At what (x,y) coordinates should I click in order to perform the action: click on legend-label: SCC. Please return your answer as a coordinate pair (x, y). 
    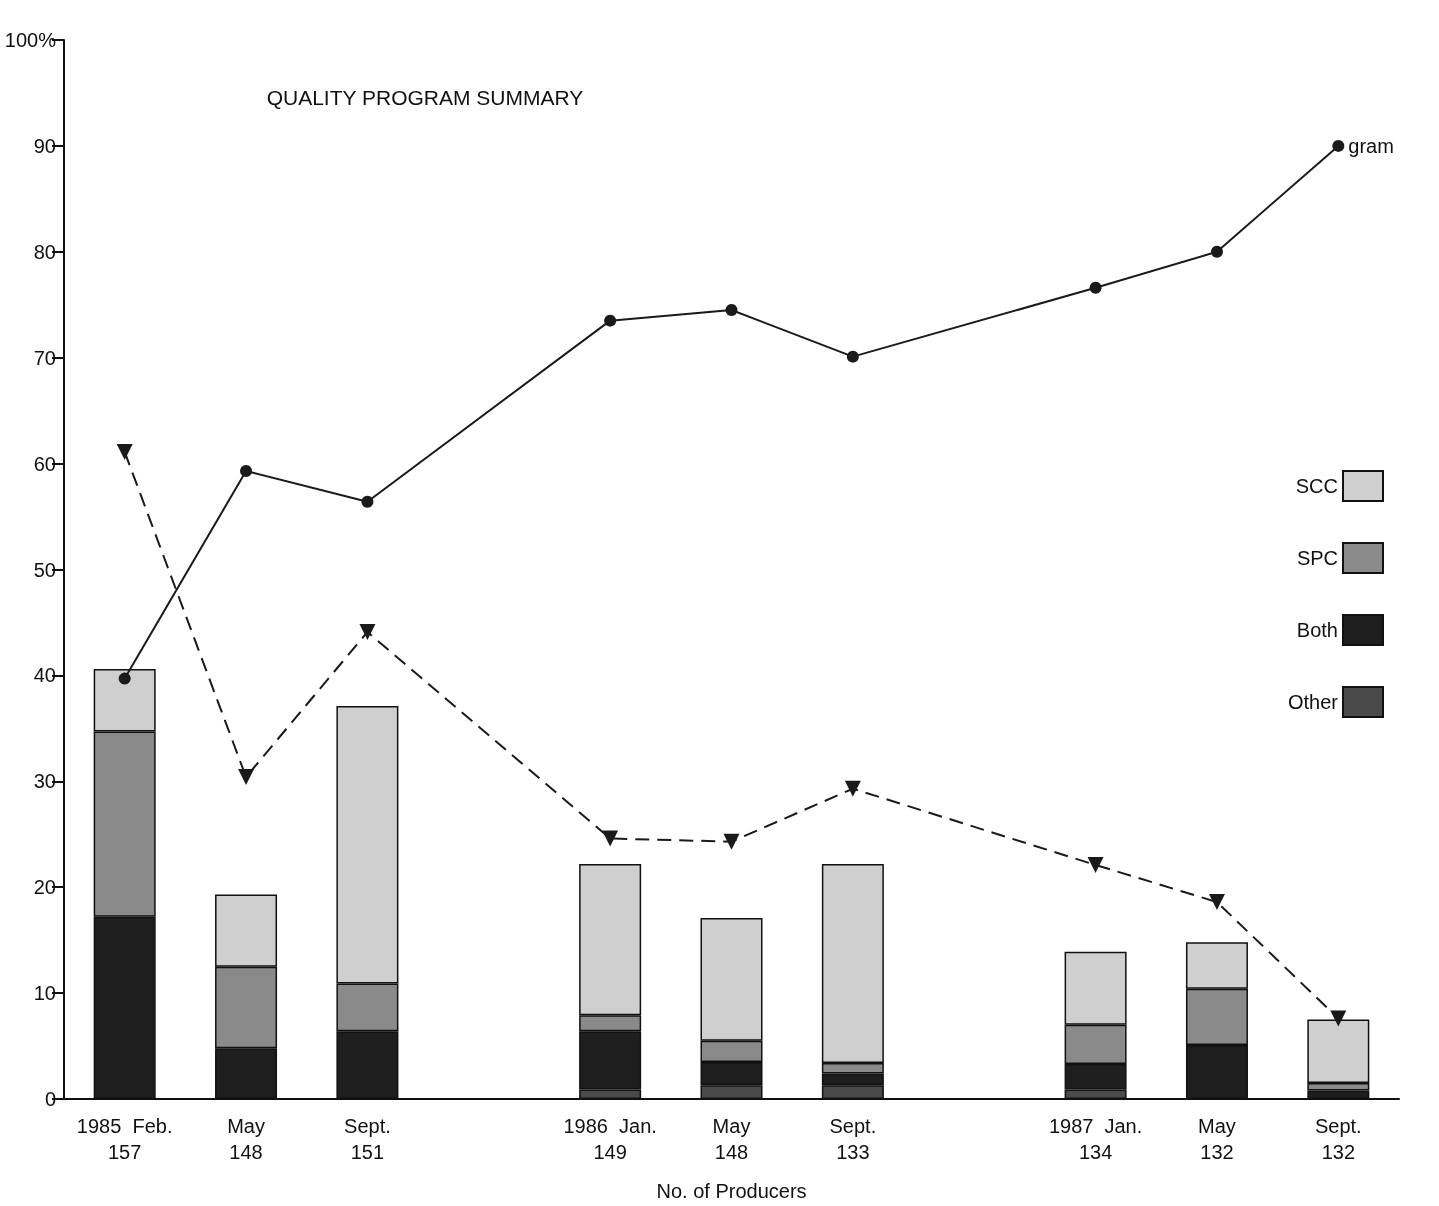
    Looking at the image, I should click on (1316, 486).